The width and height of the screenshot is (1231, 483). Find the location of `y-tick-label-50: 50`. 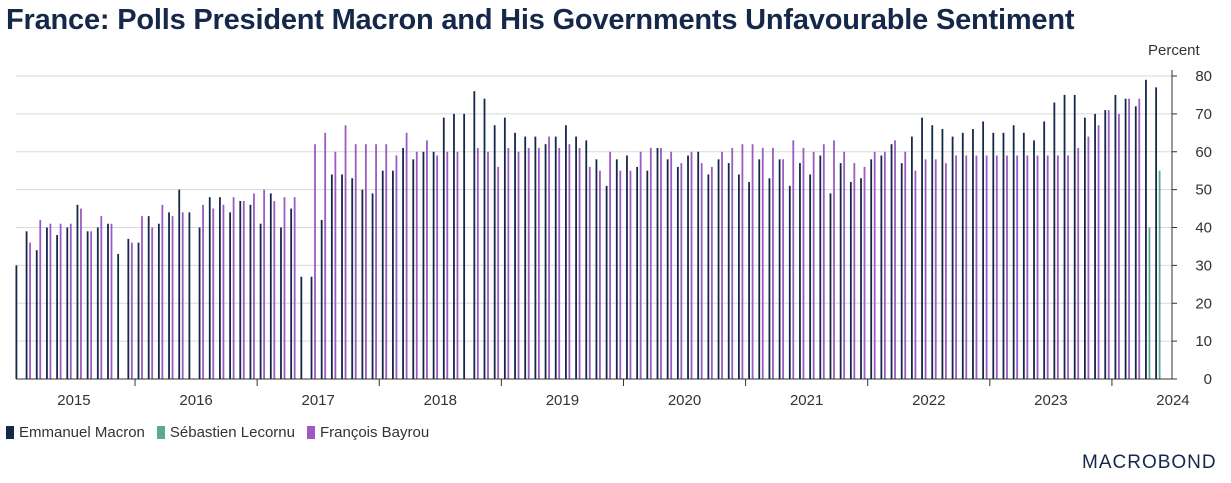

y-tick-label-50: 50 is located at coordinates (1203, 190).